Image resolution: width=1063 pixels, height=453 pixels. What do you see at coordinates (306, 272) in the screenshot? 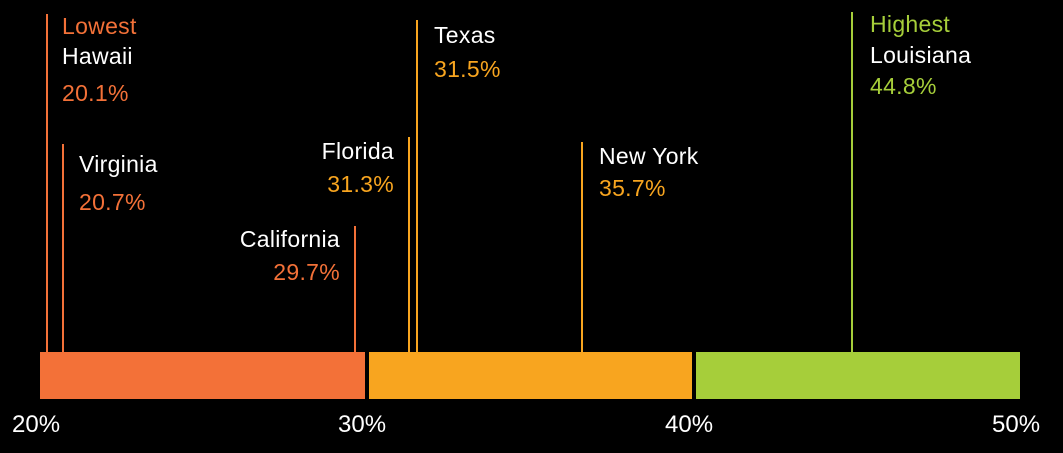
I see `state-value: 29.7%` at bounding box center [306, 272].